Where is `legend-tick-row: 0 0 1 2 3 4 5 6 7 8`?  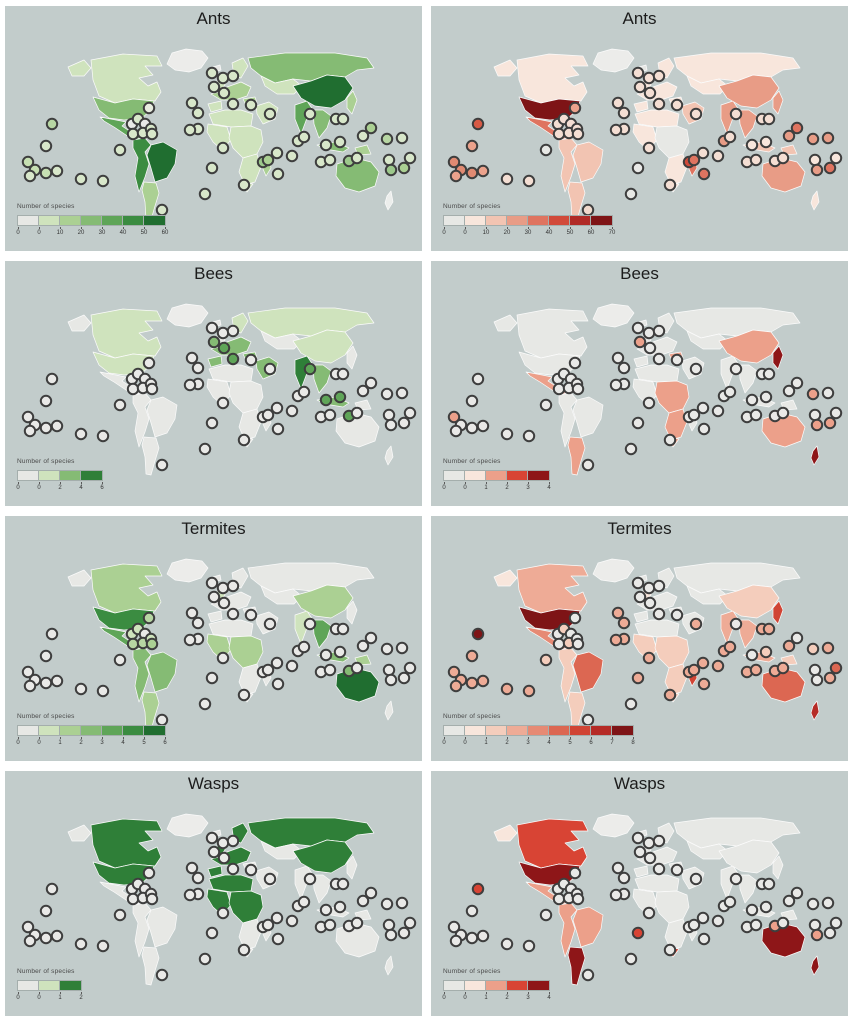 legend-tick-row: 0 0 1 2 3 4 5 6 7 8 is located at coordinates (538, 742).